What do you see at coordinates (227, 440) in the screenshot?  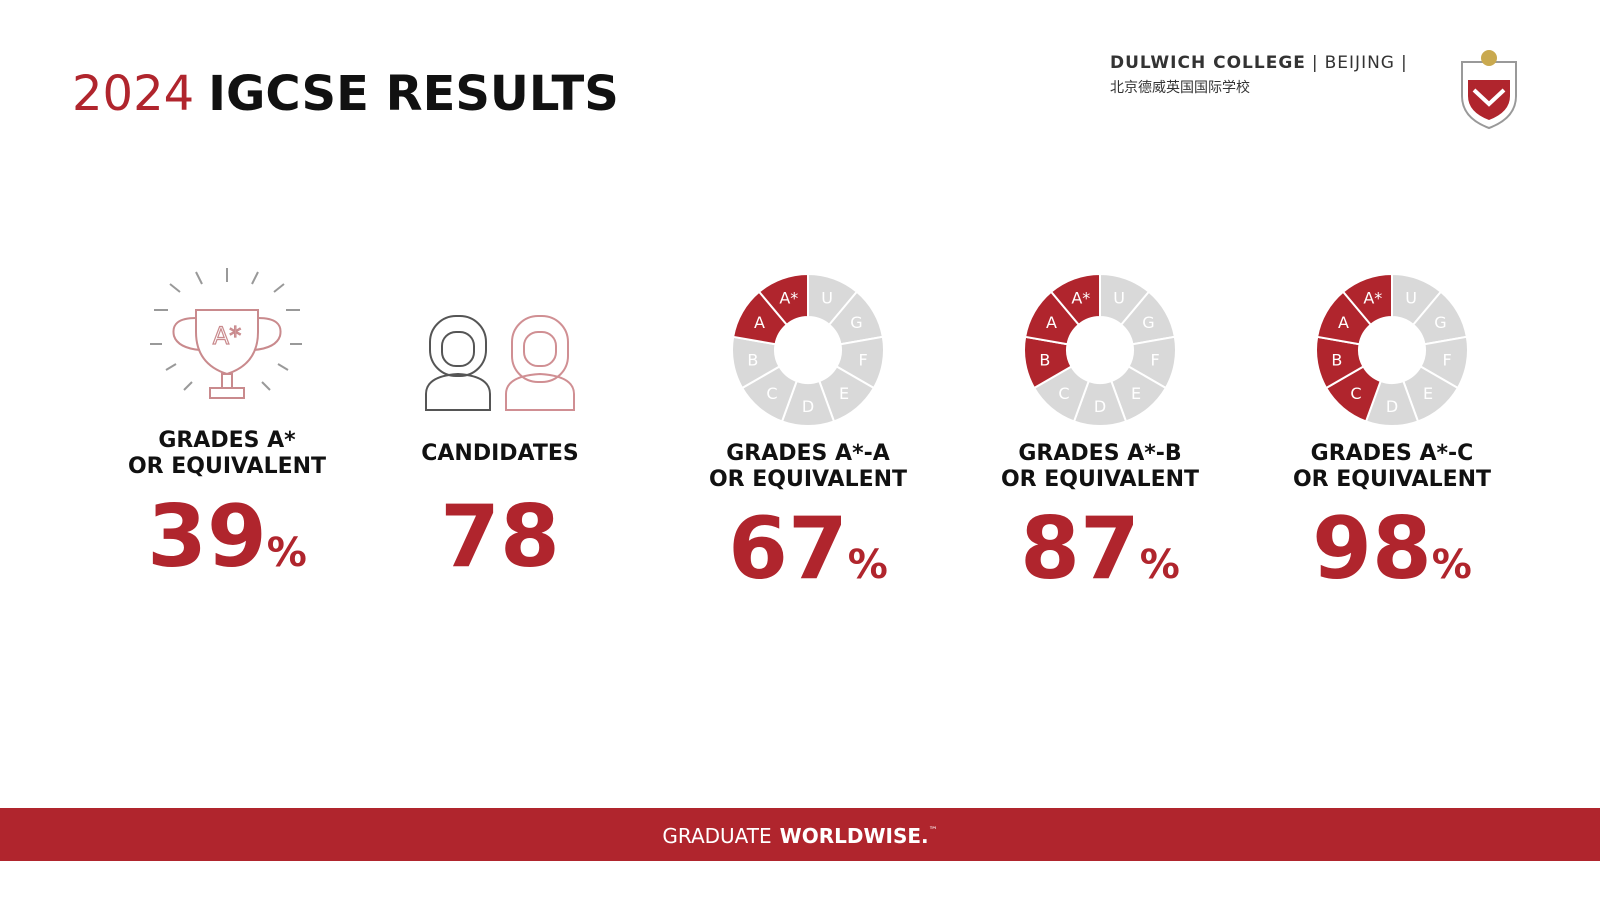 I see `stat-label: GRADES A*` at bounding box center [227, 440].